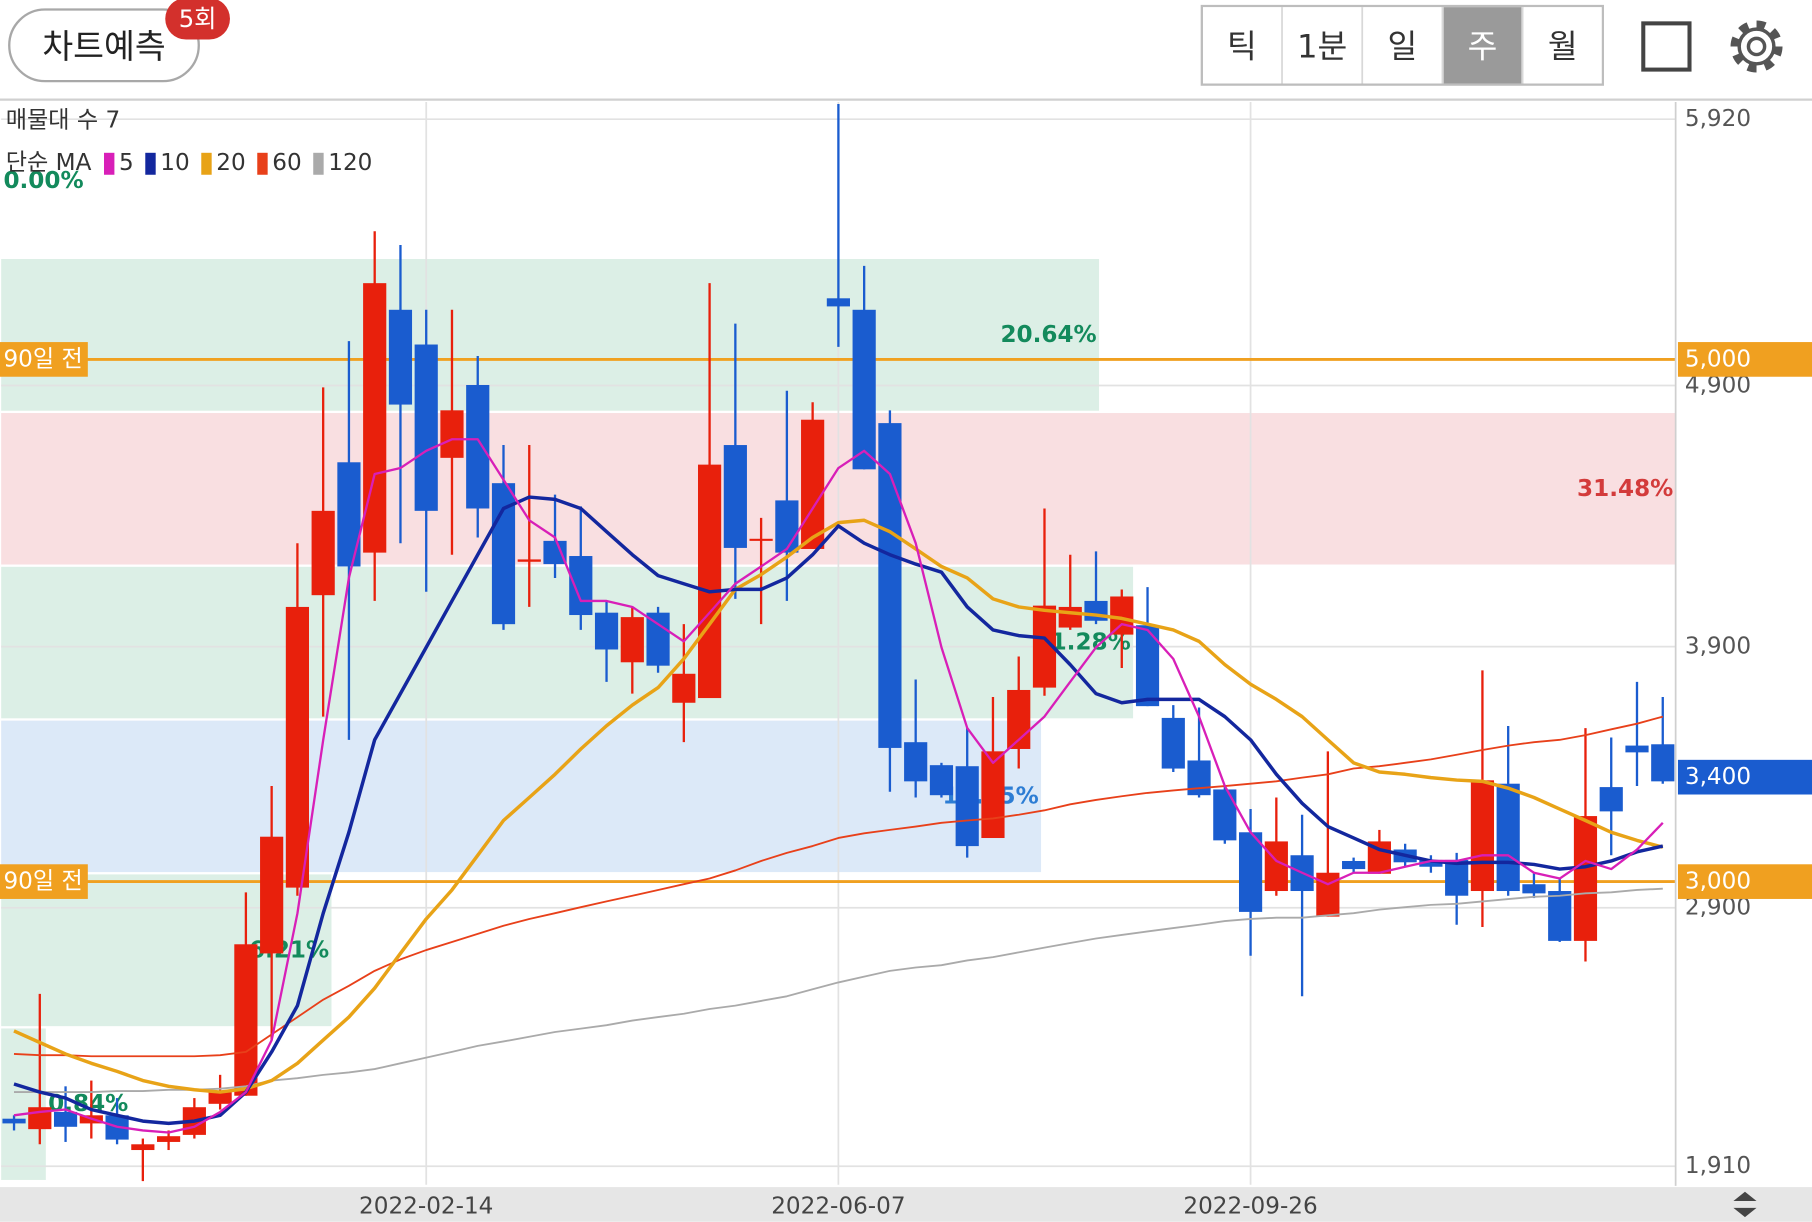 Image resolution: width=1812 pixels, height=1222 pixels. What do you see at coordinates (1718, 647) in the screenshot?
I see `y-tick-label: 3,900` at bounding box center [1718, 647].